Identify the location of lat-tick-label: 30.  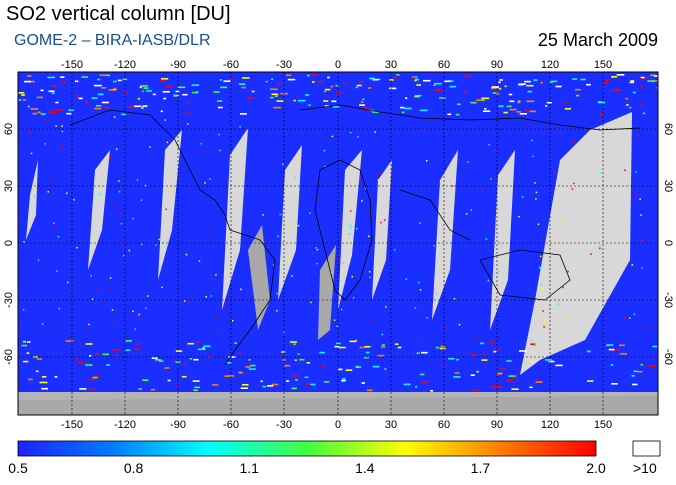
(9, 186).